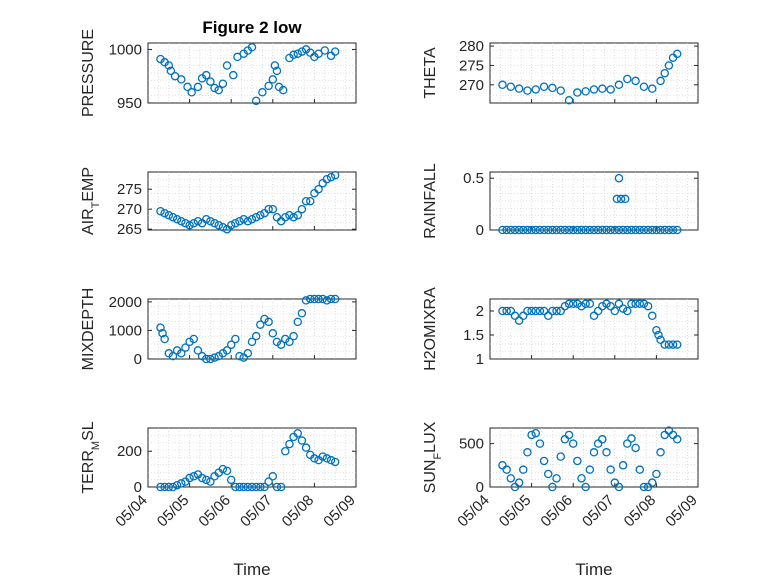 The width and height of the screenshot is (778, 583). I want to click on y-tick-label: 1.5, so click(473, 335).